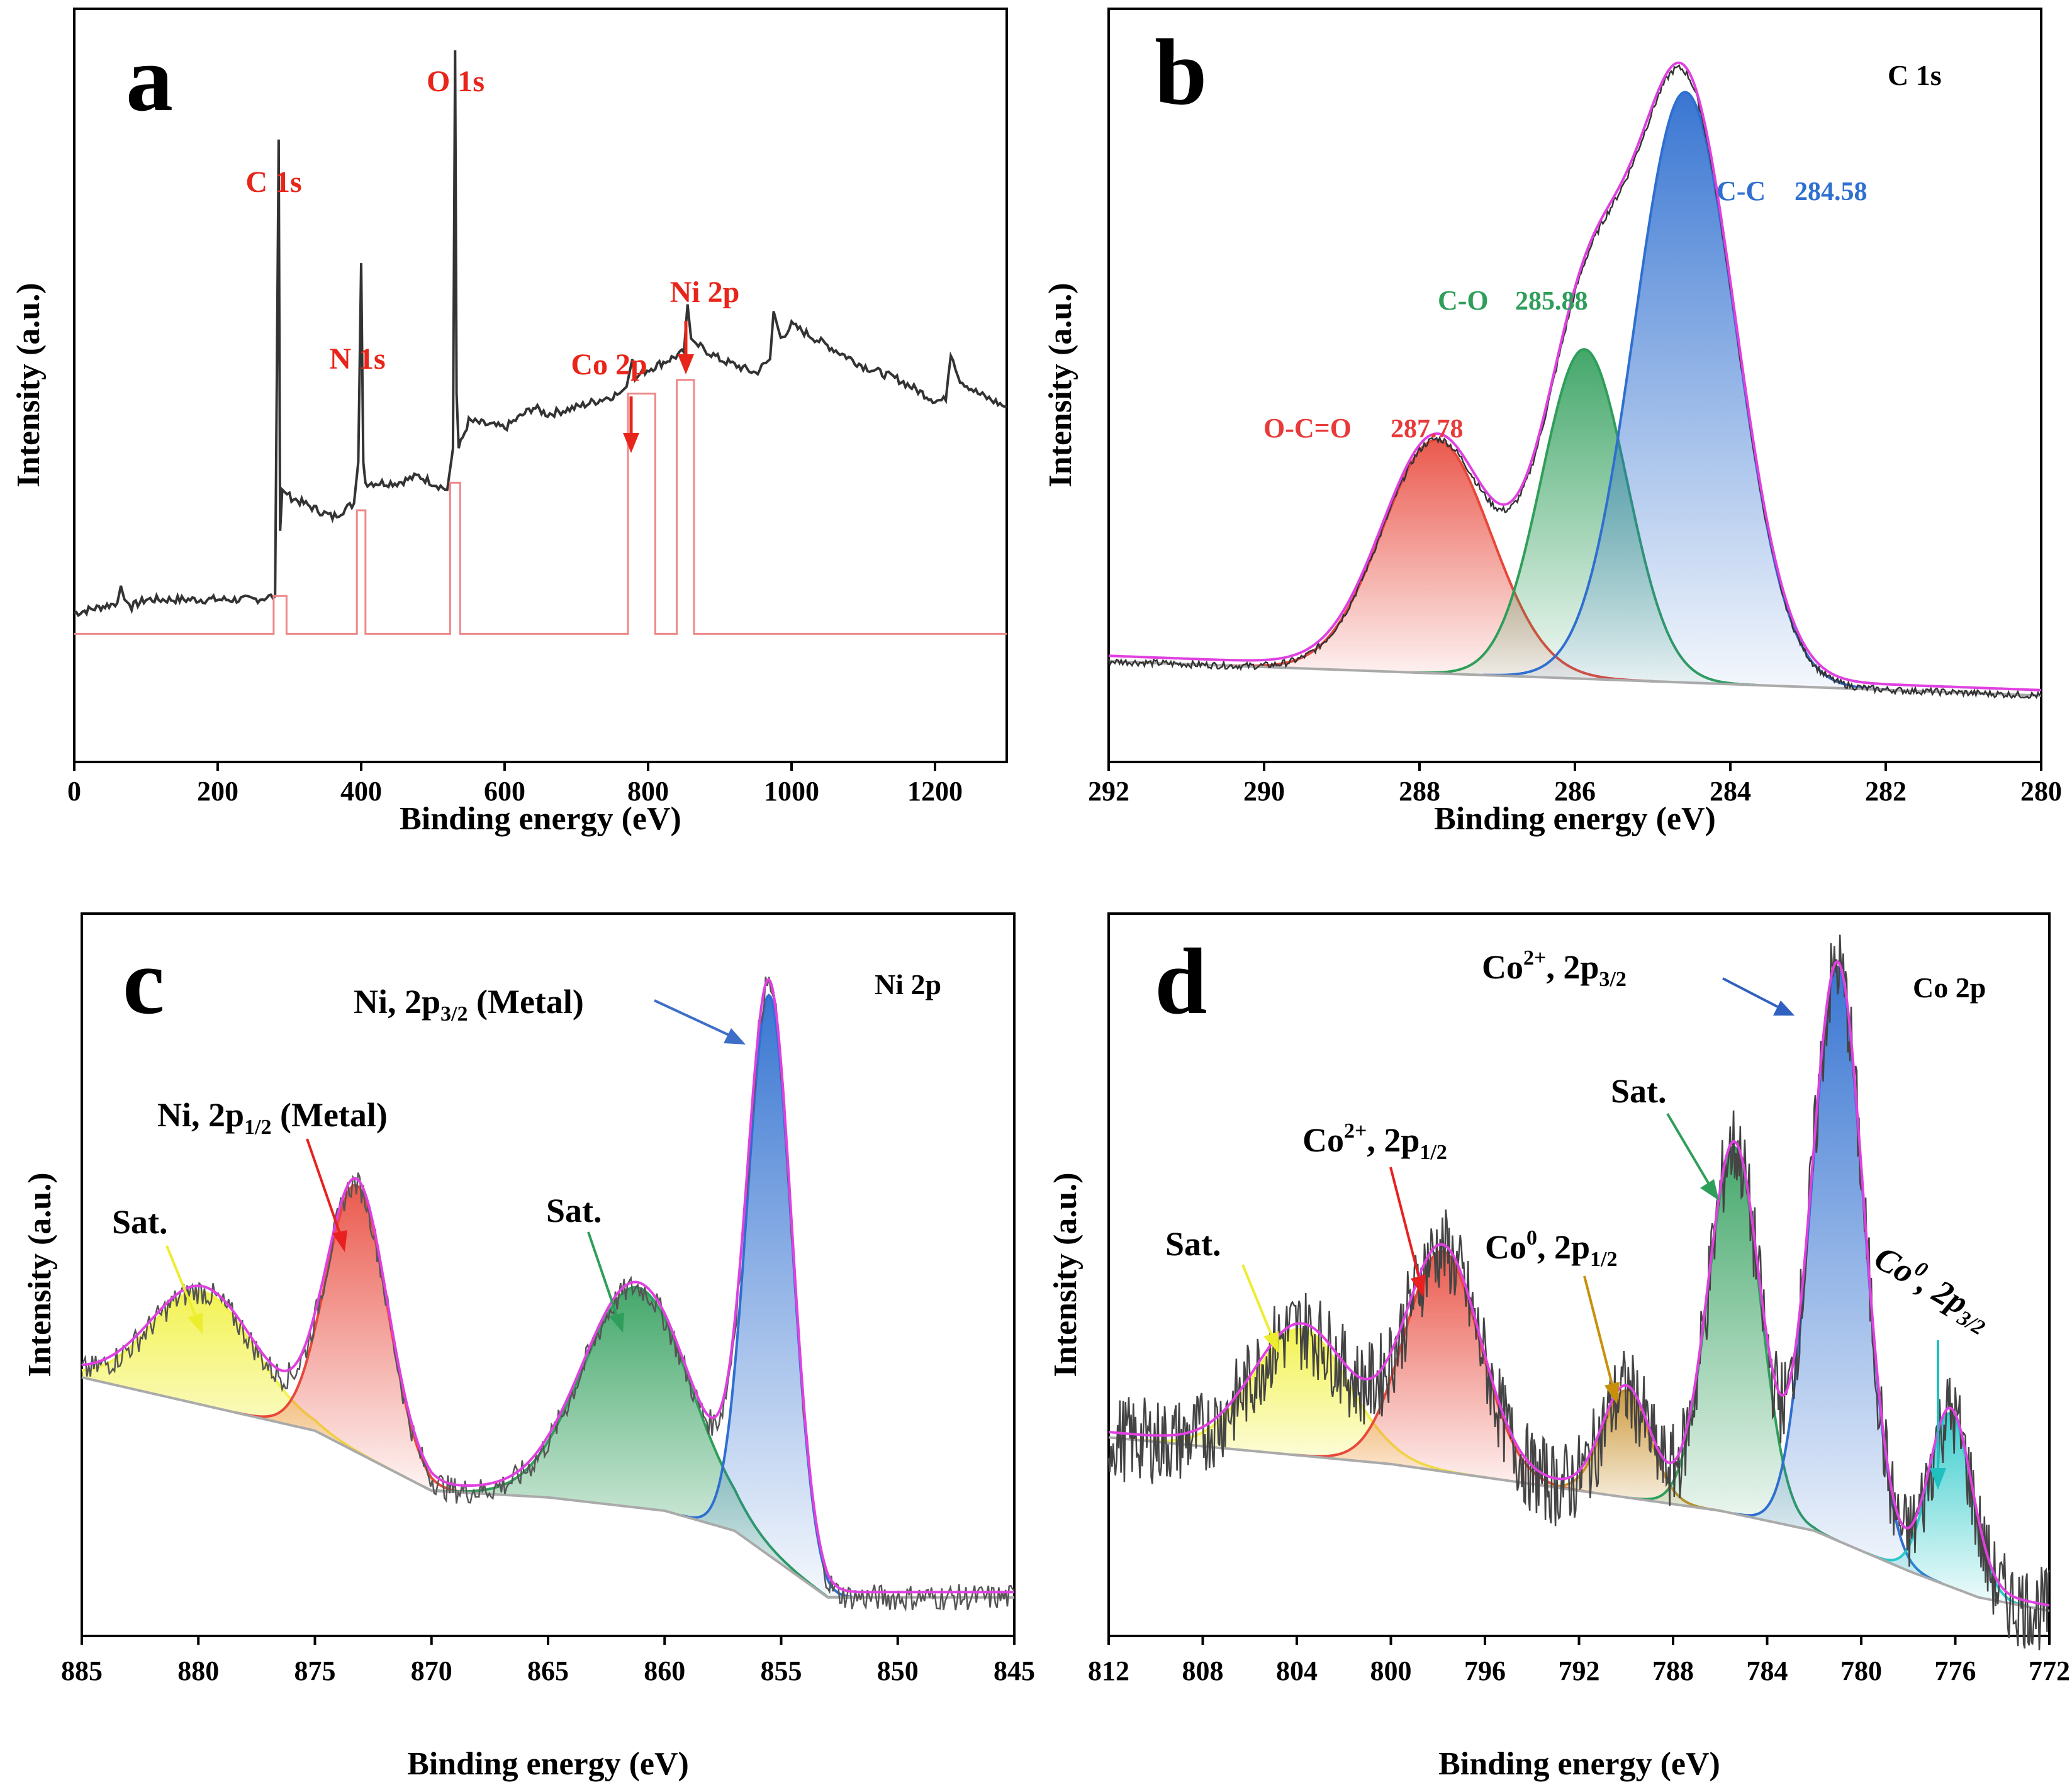 This screenshot has height=1792, width=2072. Describe the element at coordinates (1363, 428) in the screenshot. I see `panel-b-label-occo: O-C=O 287.78` at that location.